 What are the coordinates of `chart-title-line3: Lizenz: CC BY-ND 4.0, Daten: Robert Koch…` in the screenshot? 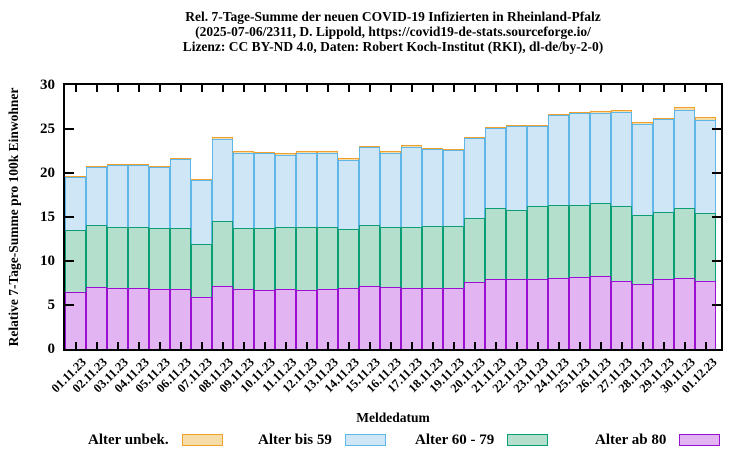 It's located at (393, 46).